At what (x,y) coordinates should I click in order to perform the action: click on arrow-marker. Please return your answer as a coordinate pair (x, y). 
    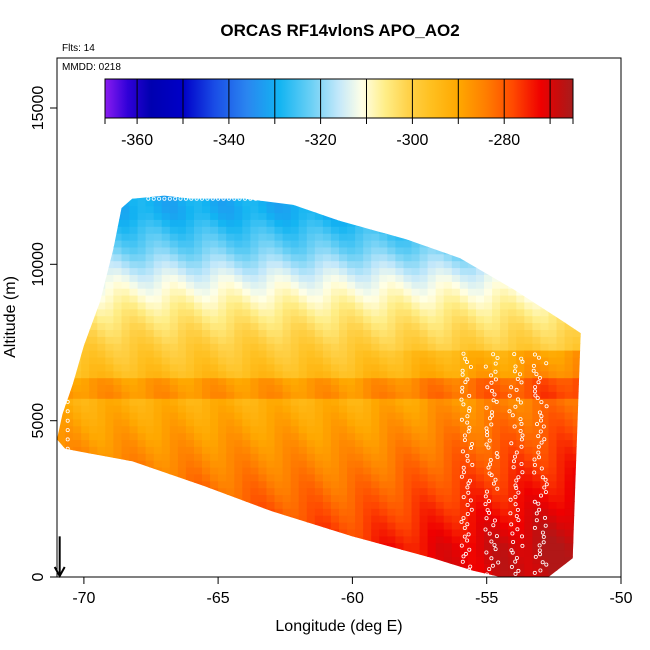
    Looking at the image, I should click on (59, 557).